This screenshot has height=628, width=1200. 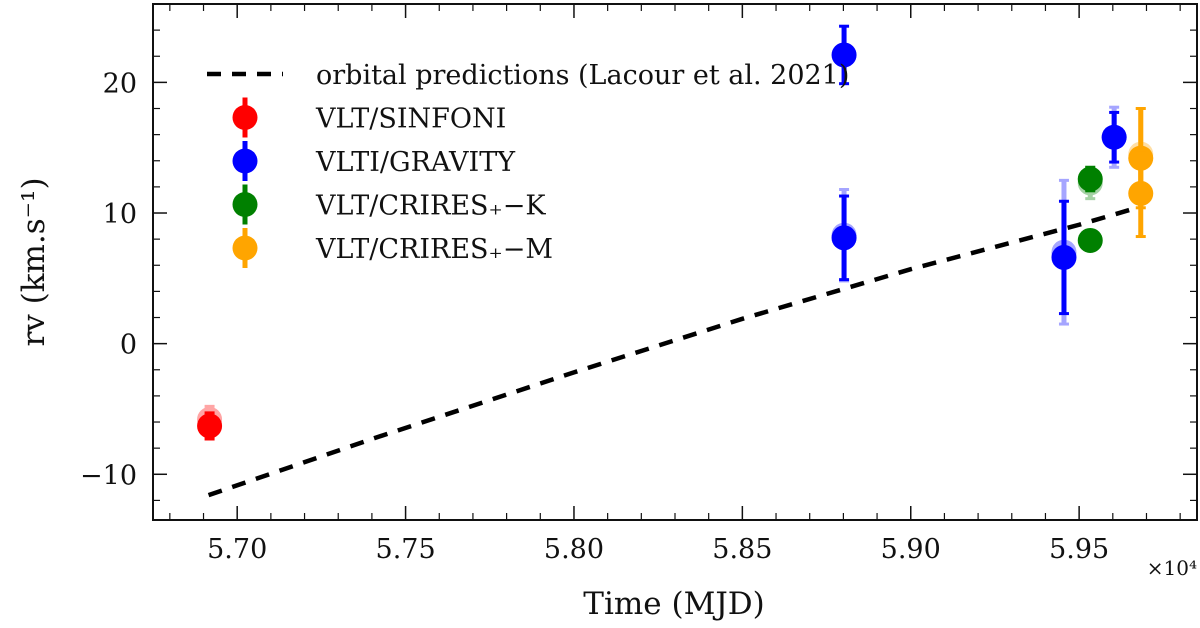 I want to click on y-tick-label: 0, so click(x=128, y=345).